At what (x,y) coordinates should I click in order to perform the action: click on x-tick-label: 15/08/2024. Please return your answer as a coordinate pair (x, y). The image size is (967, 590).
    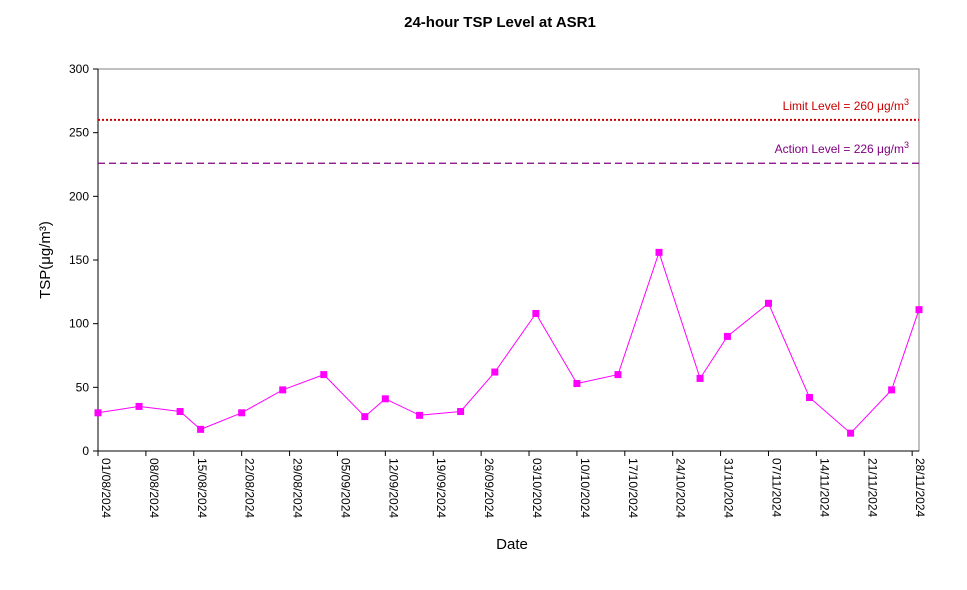
    Looking at the image, I should click on (202, 488).